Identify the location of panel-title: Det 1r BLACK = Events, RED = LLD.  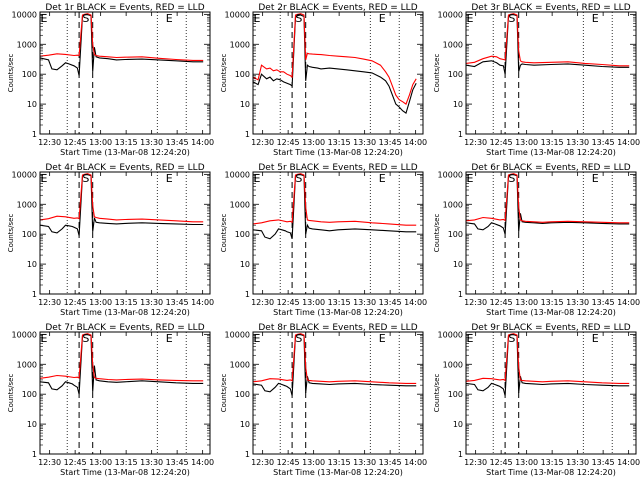
(124, 8).